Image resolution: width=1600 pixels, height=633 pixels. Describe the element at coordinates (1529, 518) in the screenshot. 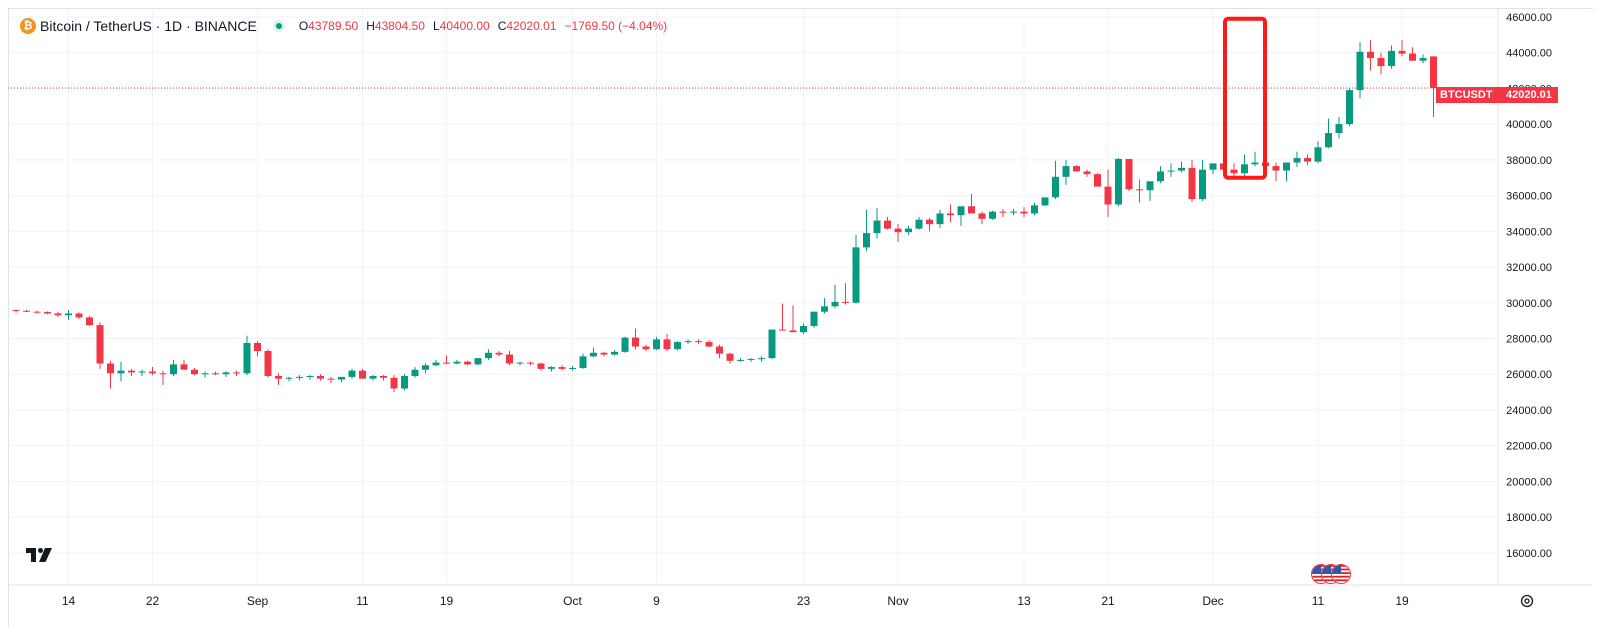

I see `y-tick-label: 18000.00` at that location.